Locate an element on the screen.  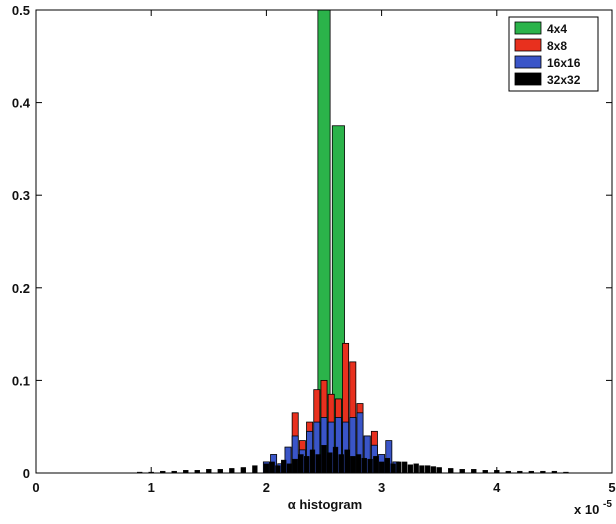
legend-swatch-4x4 is located at coordinates (528, 28).